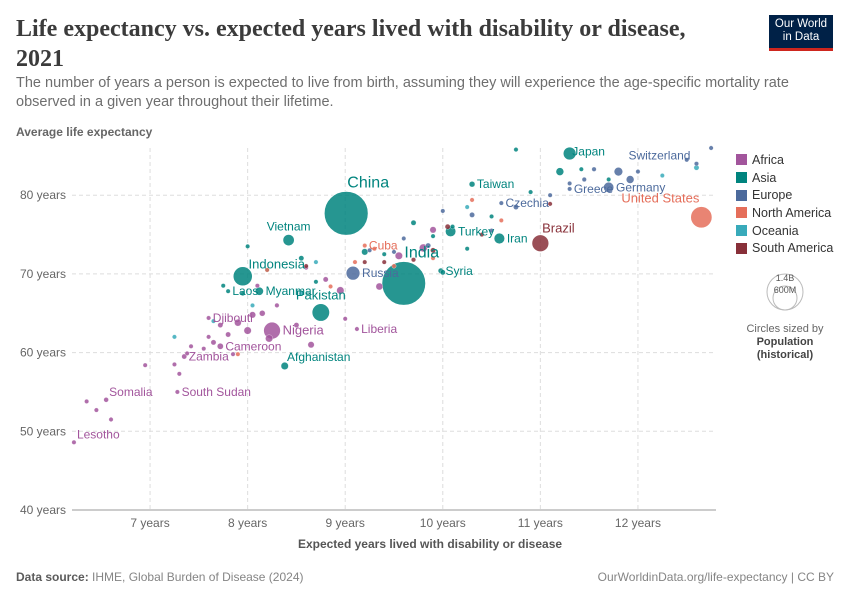 The width and height of the screenshot is (850, 600). I want to click on data-source-text: IHME, Global Burden of Disease (2024), so click(198, 577).